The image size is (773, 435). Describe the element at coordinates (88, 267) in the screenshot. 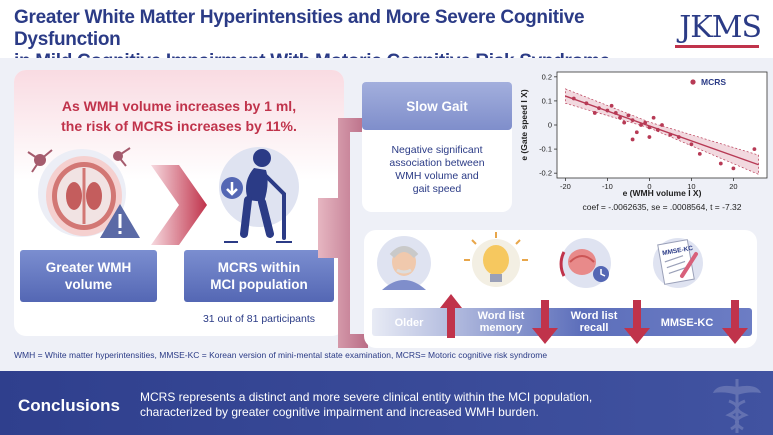

I see `greater-wmh-line-1: Greater WMH` at that location.